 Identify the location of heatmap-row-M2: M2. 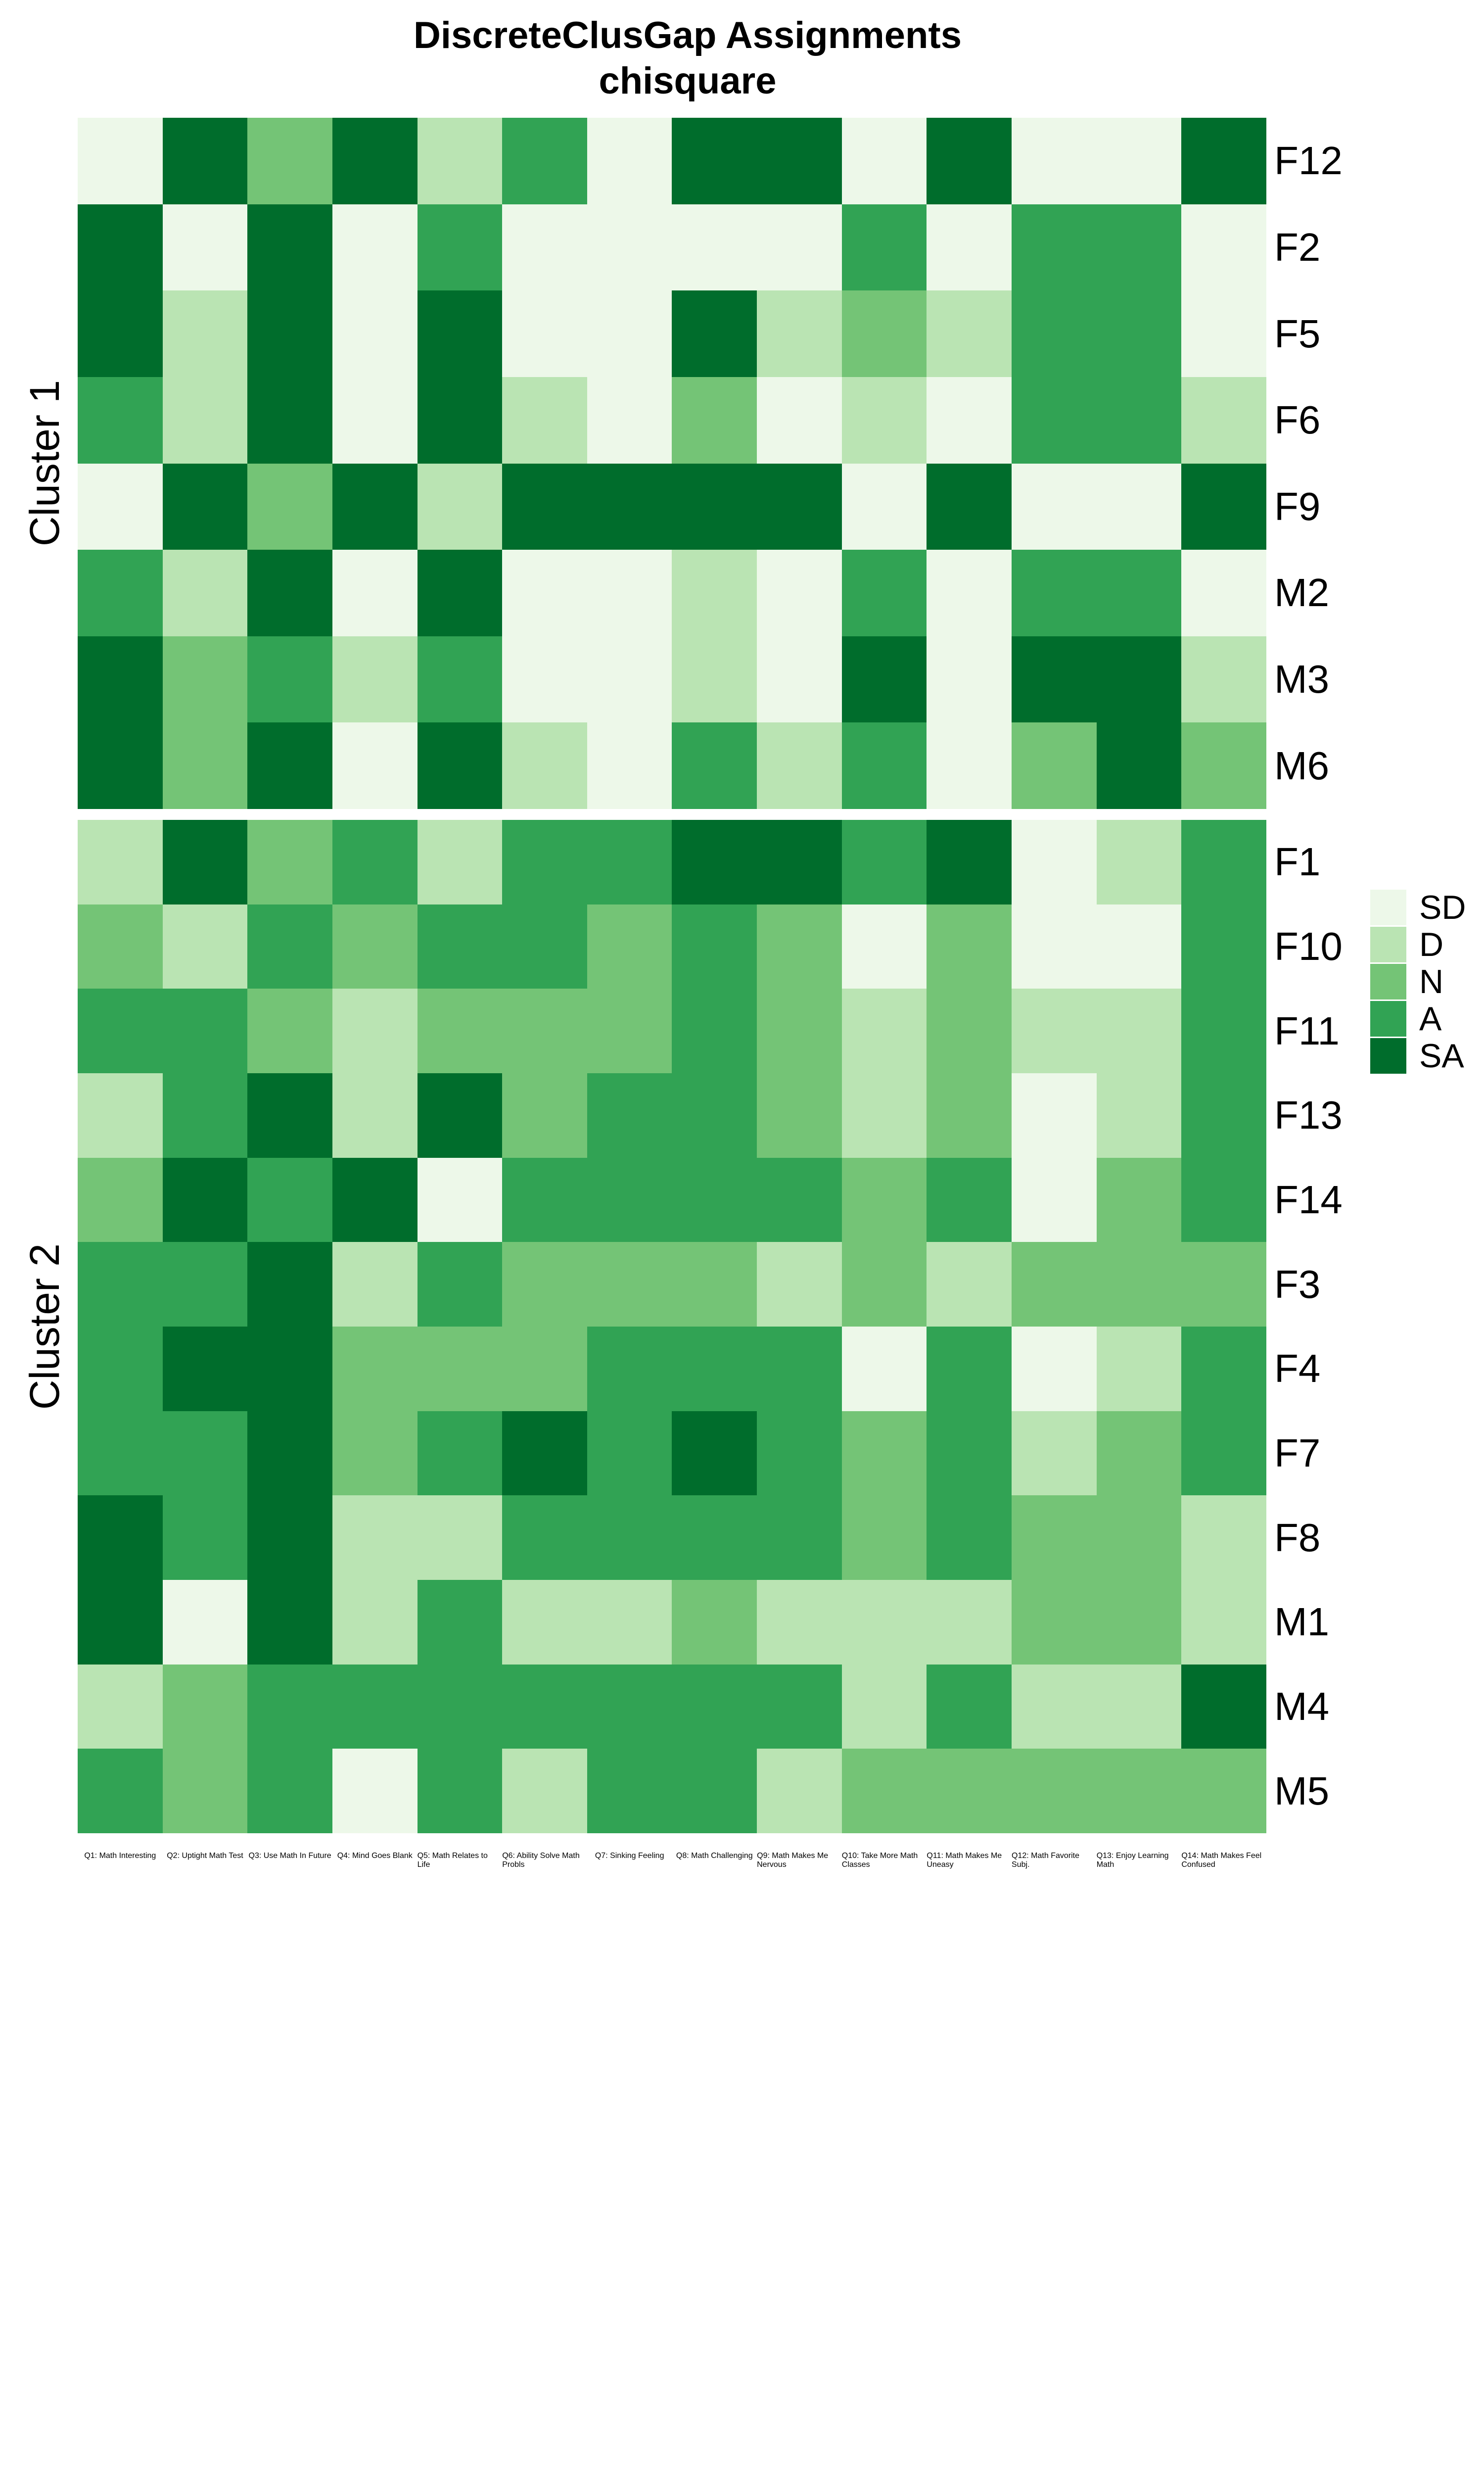
(703, 593).